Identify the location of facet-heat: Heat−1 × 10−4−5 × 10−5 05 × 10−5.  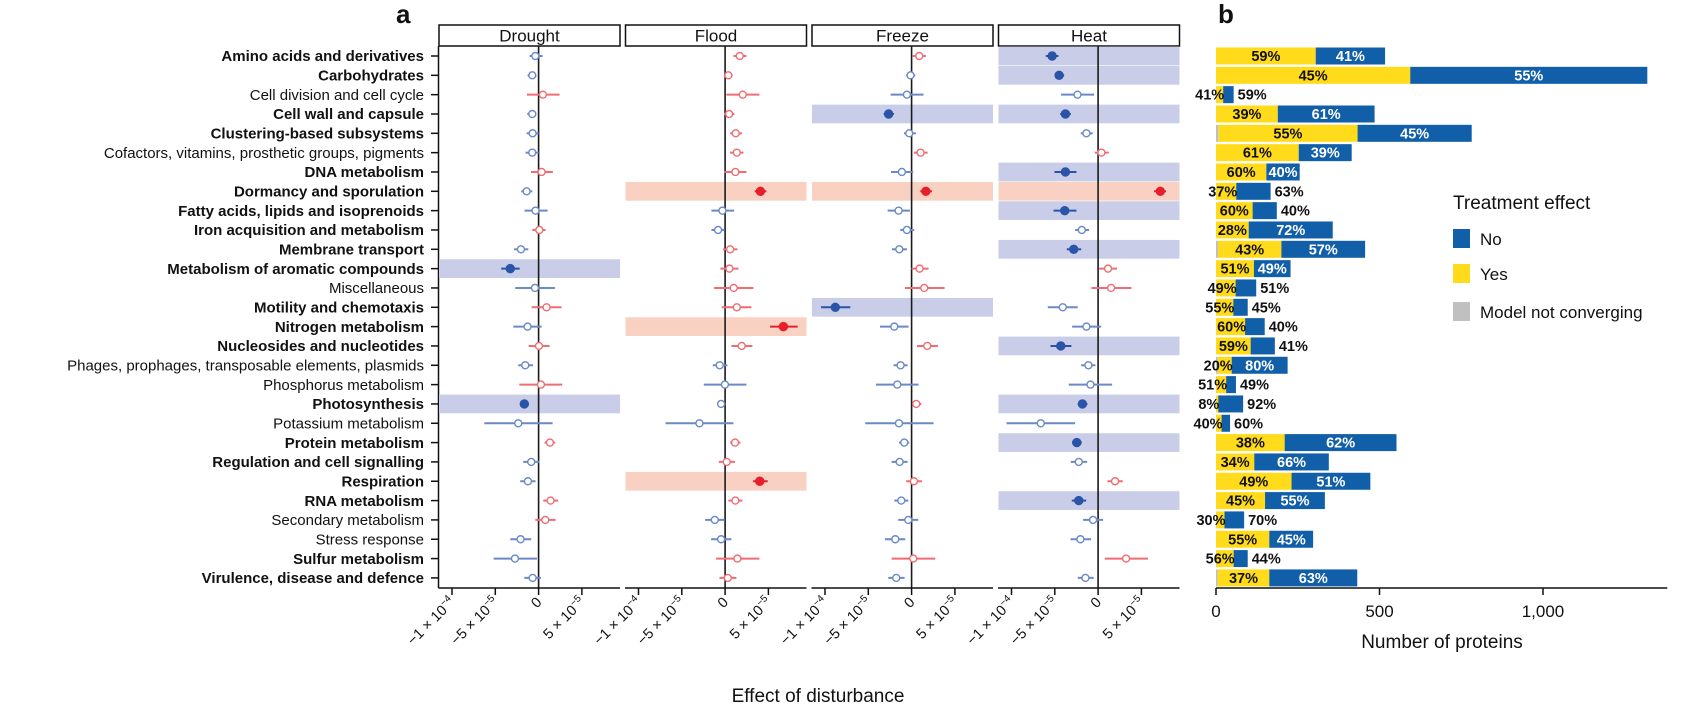
(1072, 336).